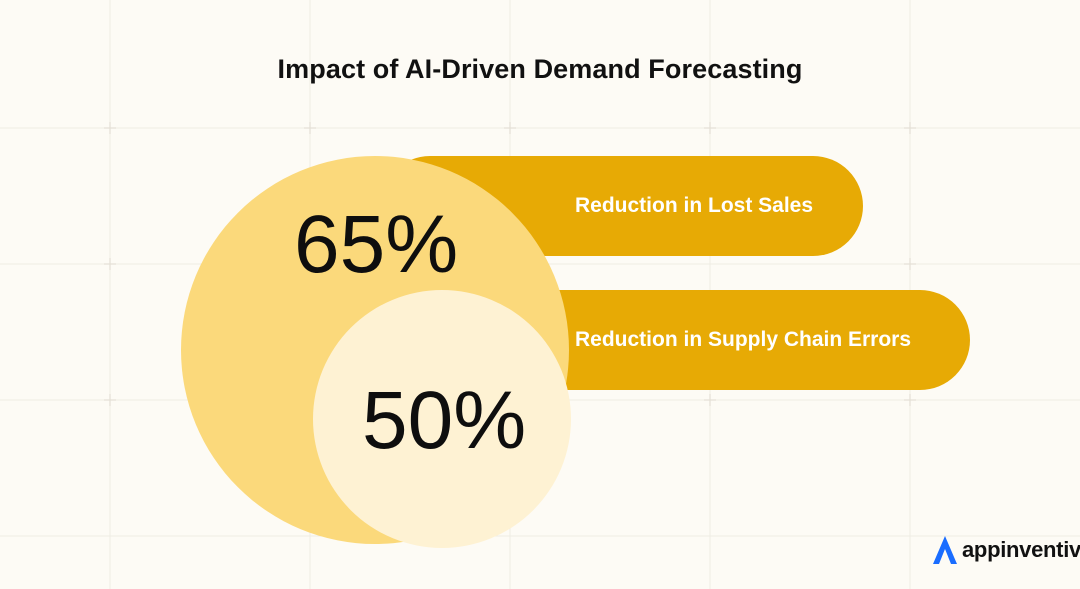 This screenshot has width=1080, height=589. Describe the element at coordinates (945, 550) in the screenshot. I see `appinventiv-logo-icon` at that location.